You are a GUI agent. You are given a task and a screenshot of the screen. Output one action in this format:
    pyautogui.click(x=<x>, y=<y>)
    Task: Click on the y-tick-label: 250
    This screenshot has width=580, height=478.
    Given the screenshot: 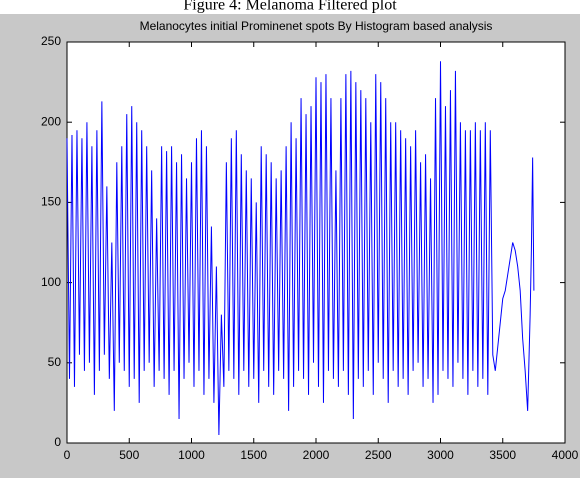 What is the action you would take?
    pyautogui.click(x=51, y=41)
    